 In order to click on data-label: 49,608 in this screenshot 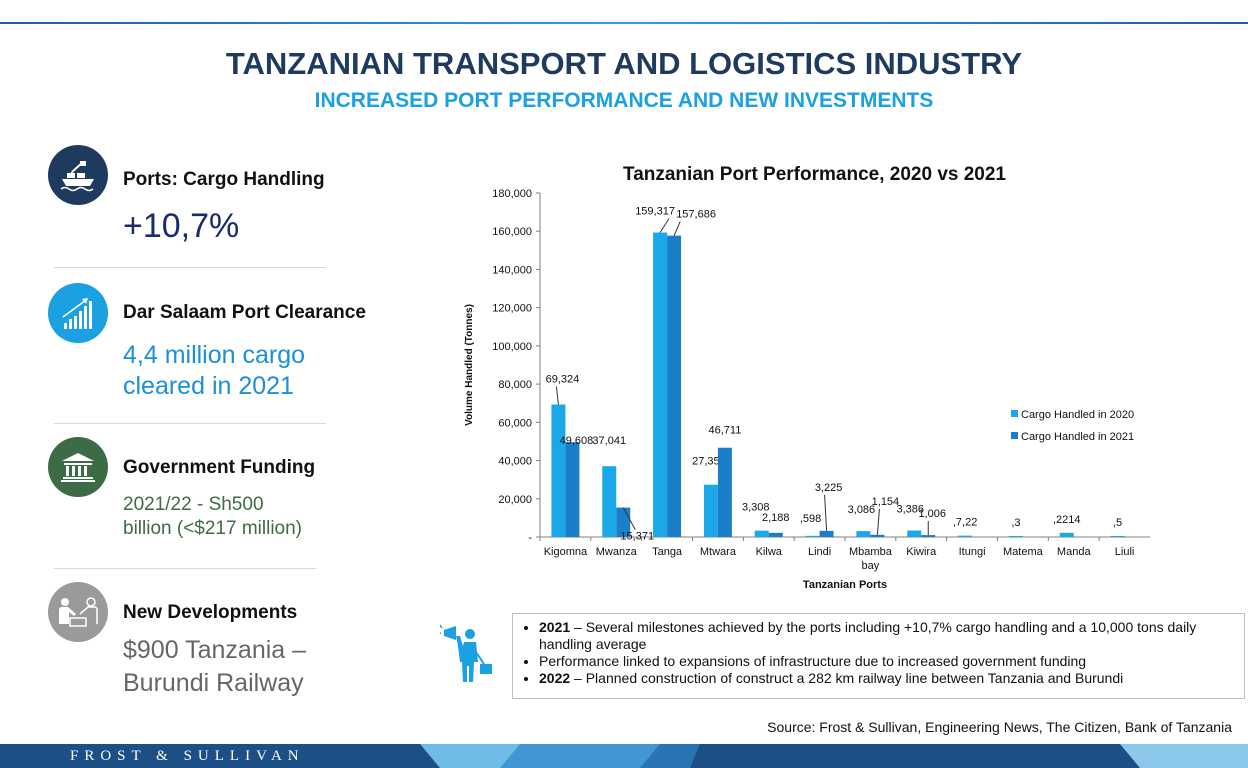, I will do `click(577, 441)`.